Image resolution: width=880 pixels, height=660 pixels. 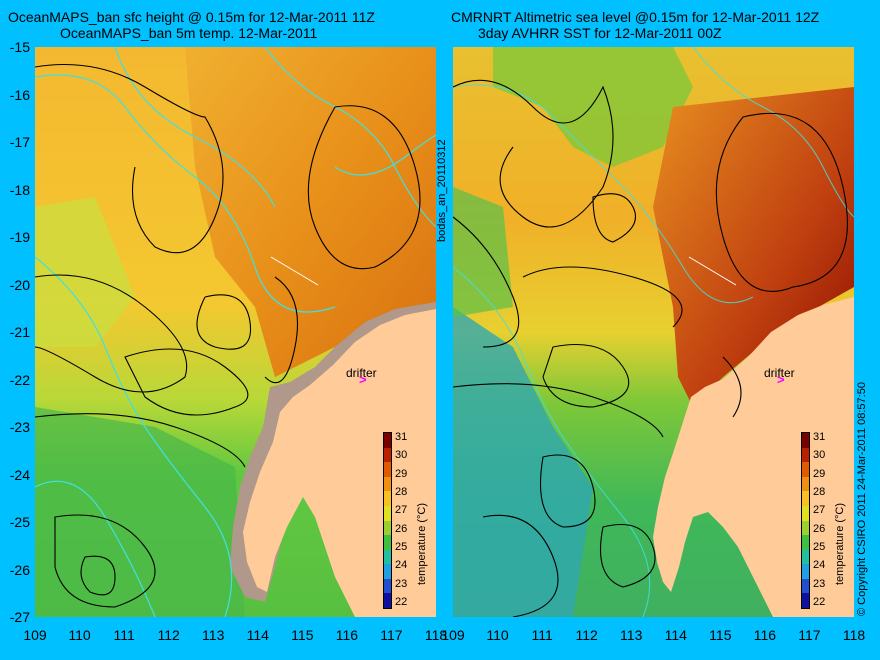 I want to click on right-drifter-label: drifter, so click(x=779, y=373).